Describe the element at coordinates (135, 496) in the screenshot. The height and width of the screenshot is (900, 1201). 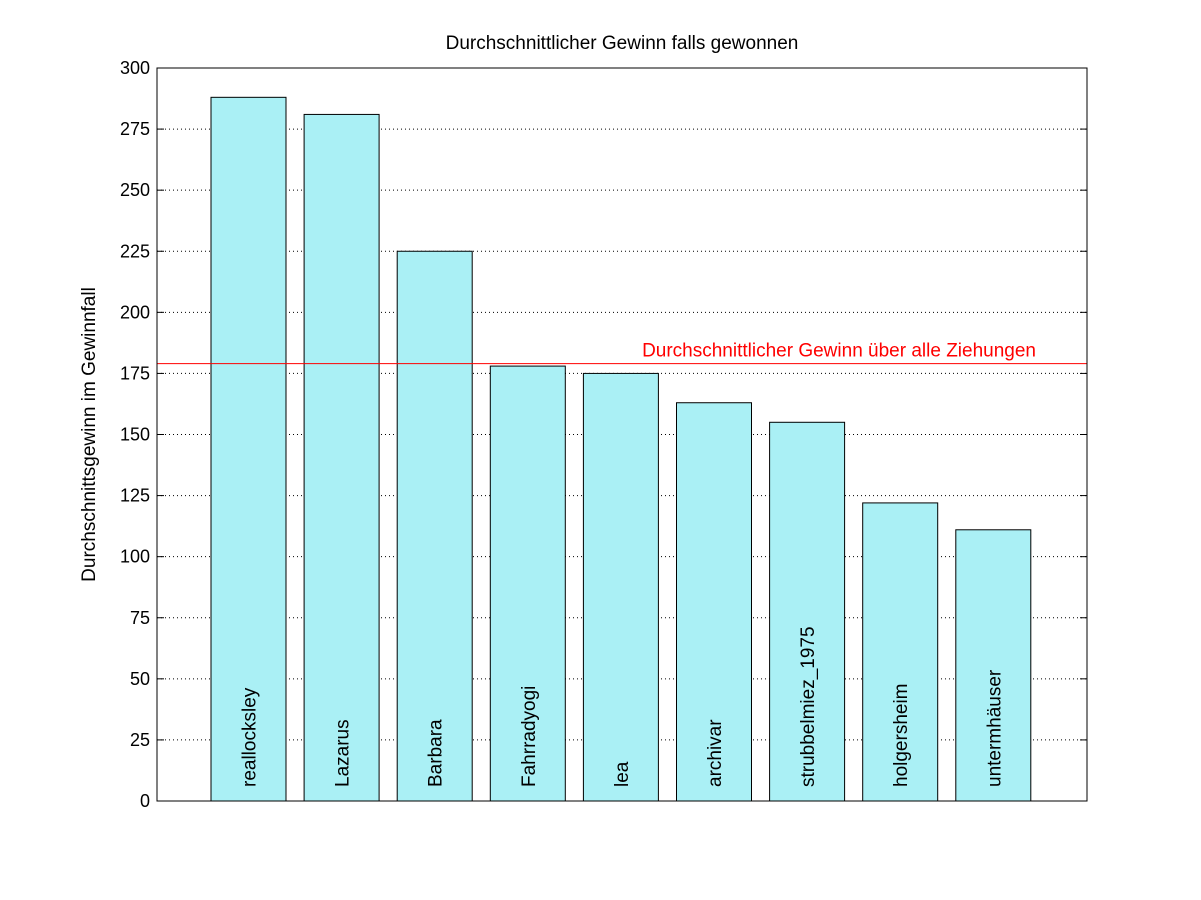
I see `y-tick-label: 125` at that location.